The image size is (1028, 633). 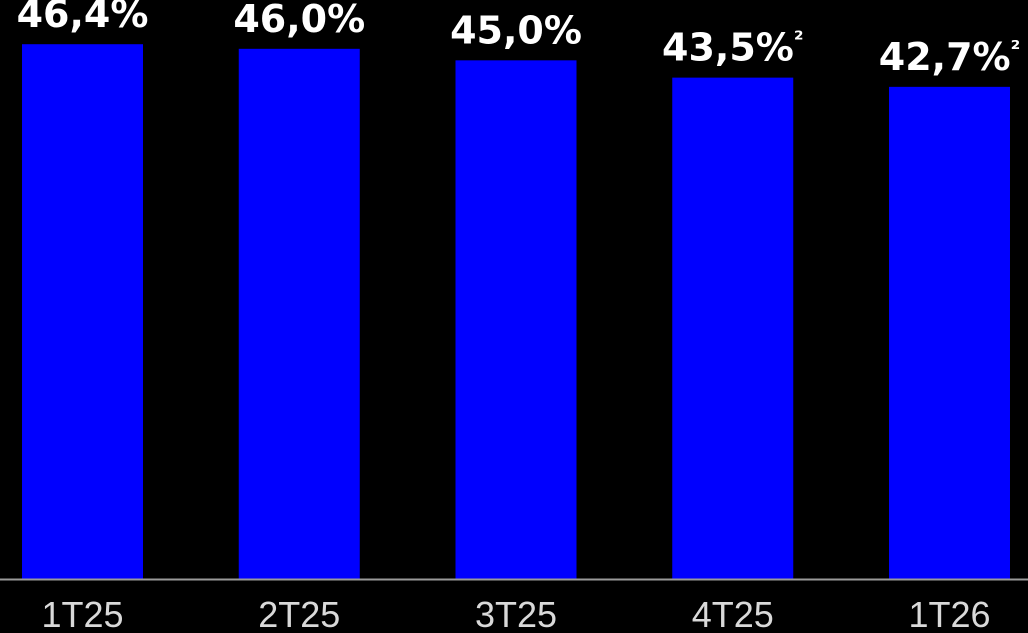 What do you see at coordinates (949, 332) in the screenshot?
I see `bar-1T26` at bounding box center [949, 332].